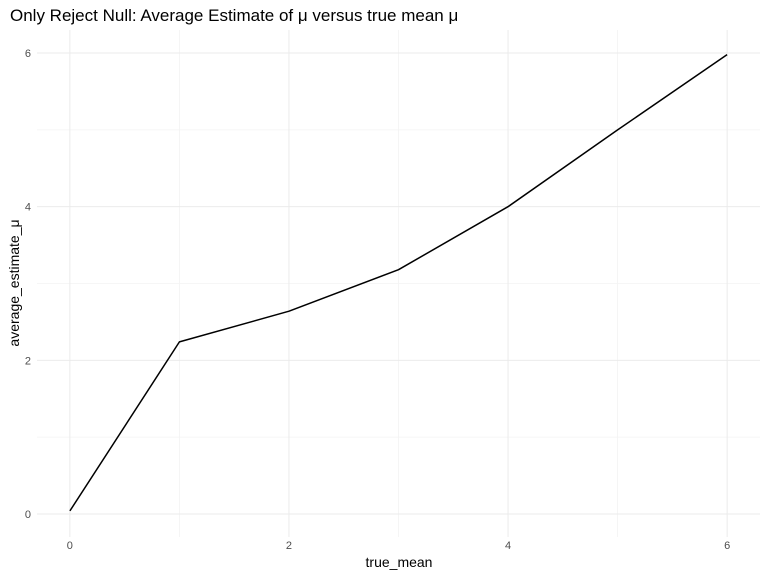 The width and height of the screenshot is (768, 576). Describe the element at coordinates (289, 546) in the screenshot. I see `x-tick-label: 2` at that location.